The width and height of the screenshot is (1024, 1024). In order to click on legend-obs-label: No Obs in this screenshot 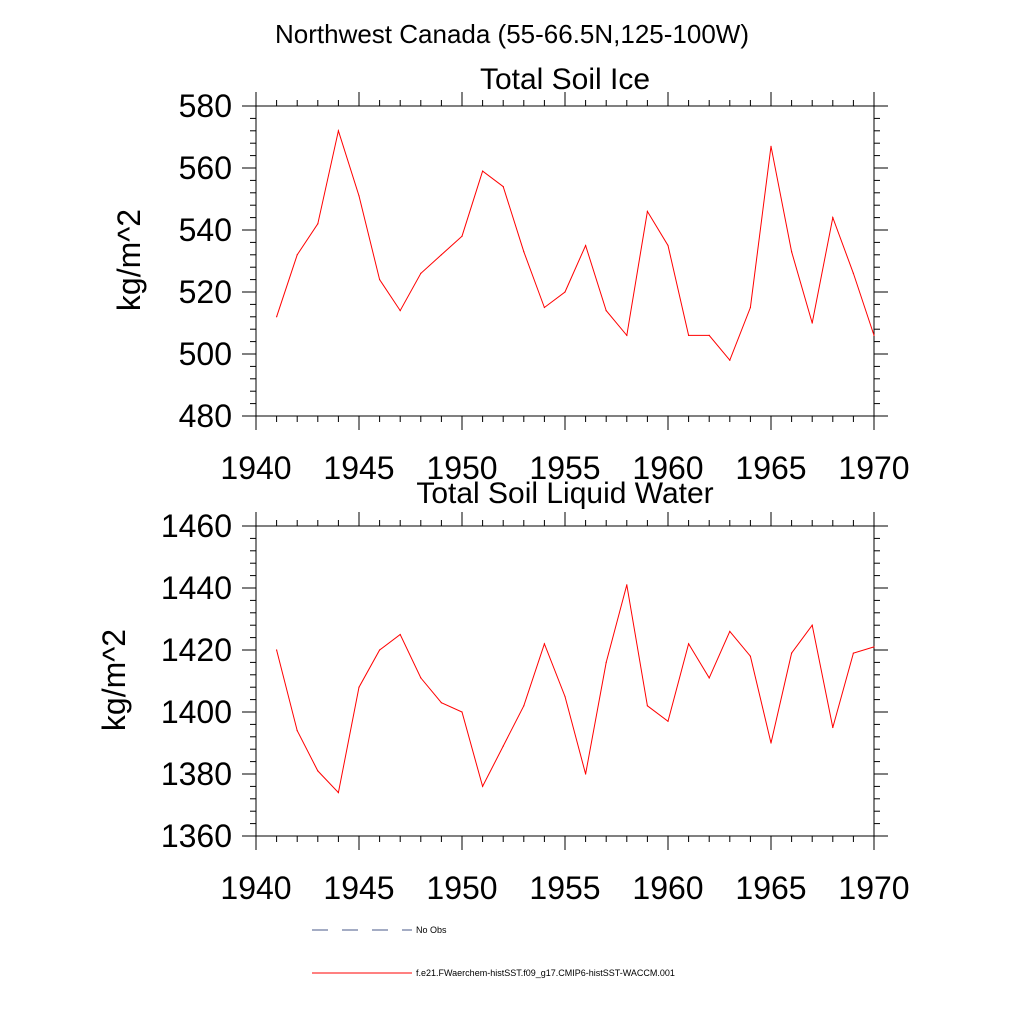, I will do `click(431, 930)`.